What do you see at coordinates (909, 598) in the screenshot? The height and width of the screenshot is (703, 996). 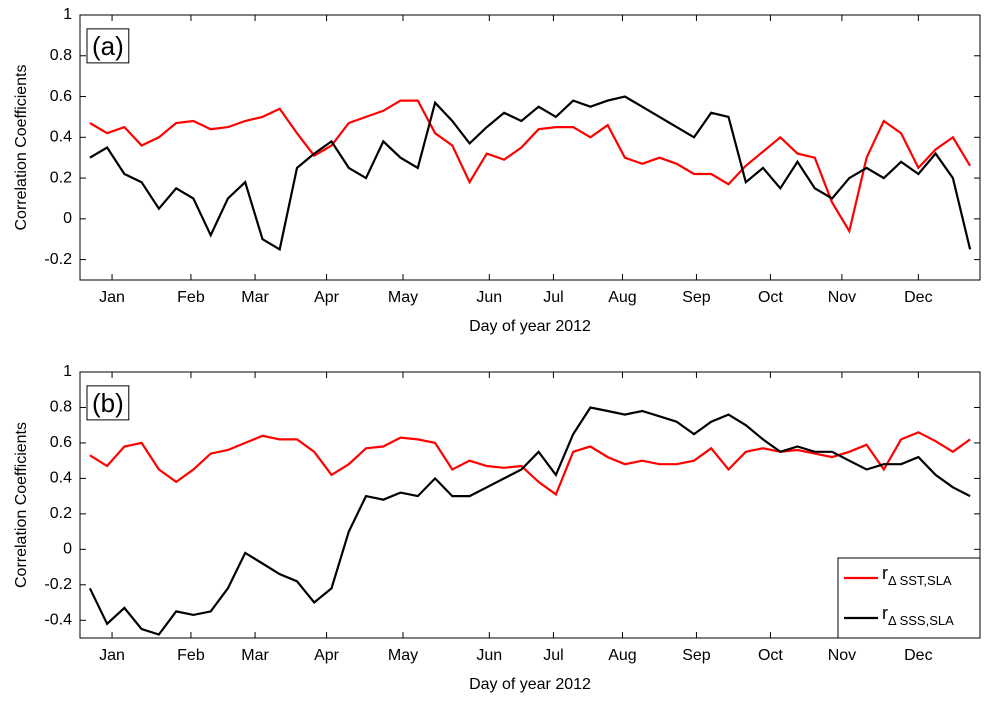 I see `legend-box` at bounding box center [909, 598].